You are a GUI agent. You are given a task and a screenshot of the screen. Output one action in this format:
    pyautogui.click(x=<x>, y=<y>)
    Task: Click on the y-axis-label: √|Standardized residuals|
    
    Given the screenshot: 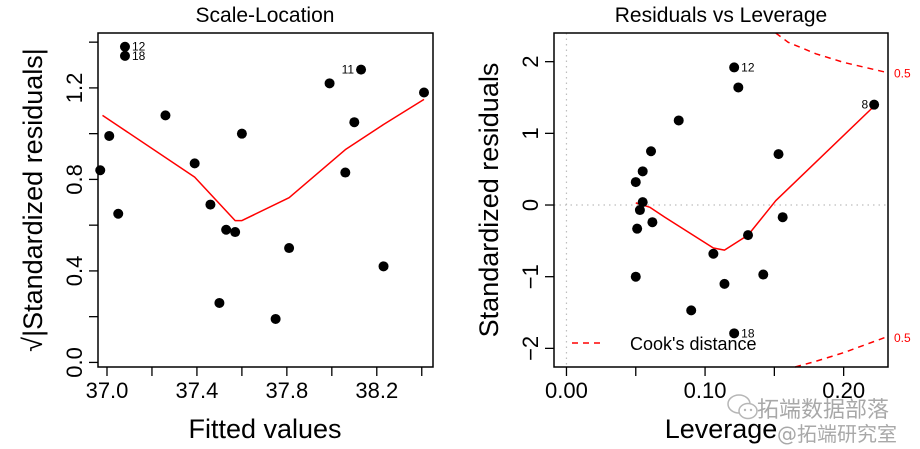 What is the action you would take?
    pyautogui.click(x=33, y=200)
    